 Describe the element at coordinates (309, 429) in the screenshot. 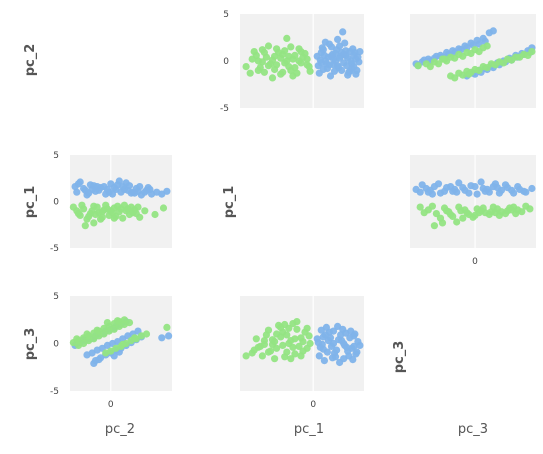

I see `col-label-pc-1: pc_1` at that location.